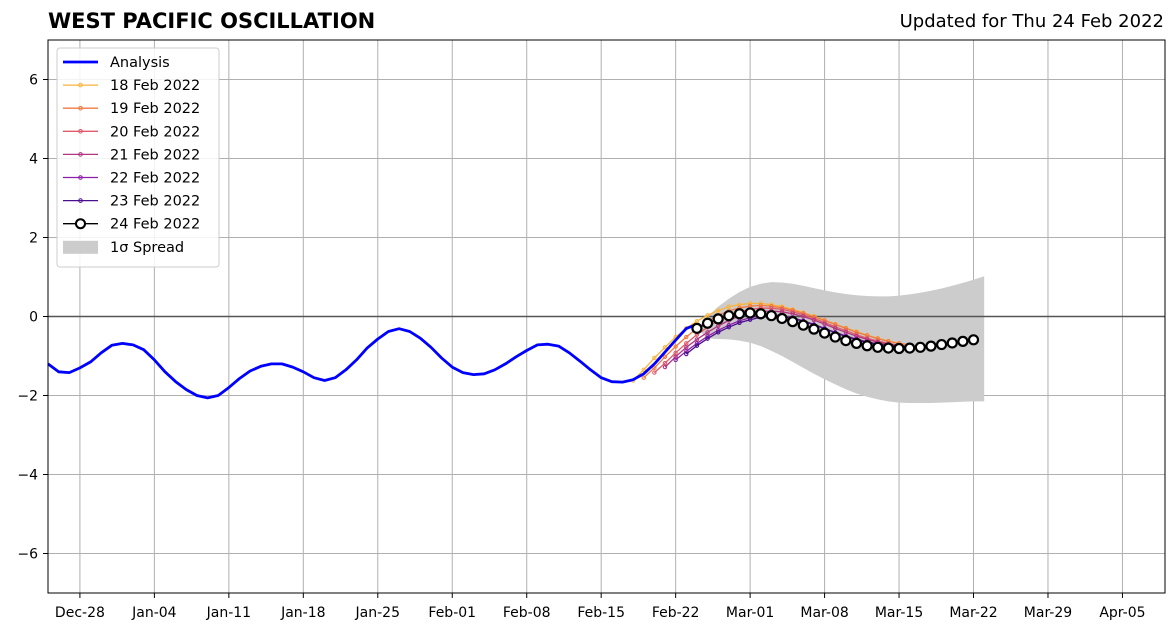 The width and height of the screenshot is (1176, 633). I want to click on y-tick-label: 0, so click(33, 318).